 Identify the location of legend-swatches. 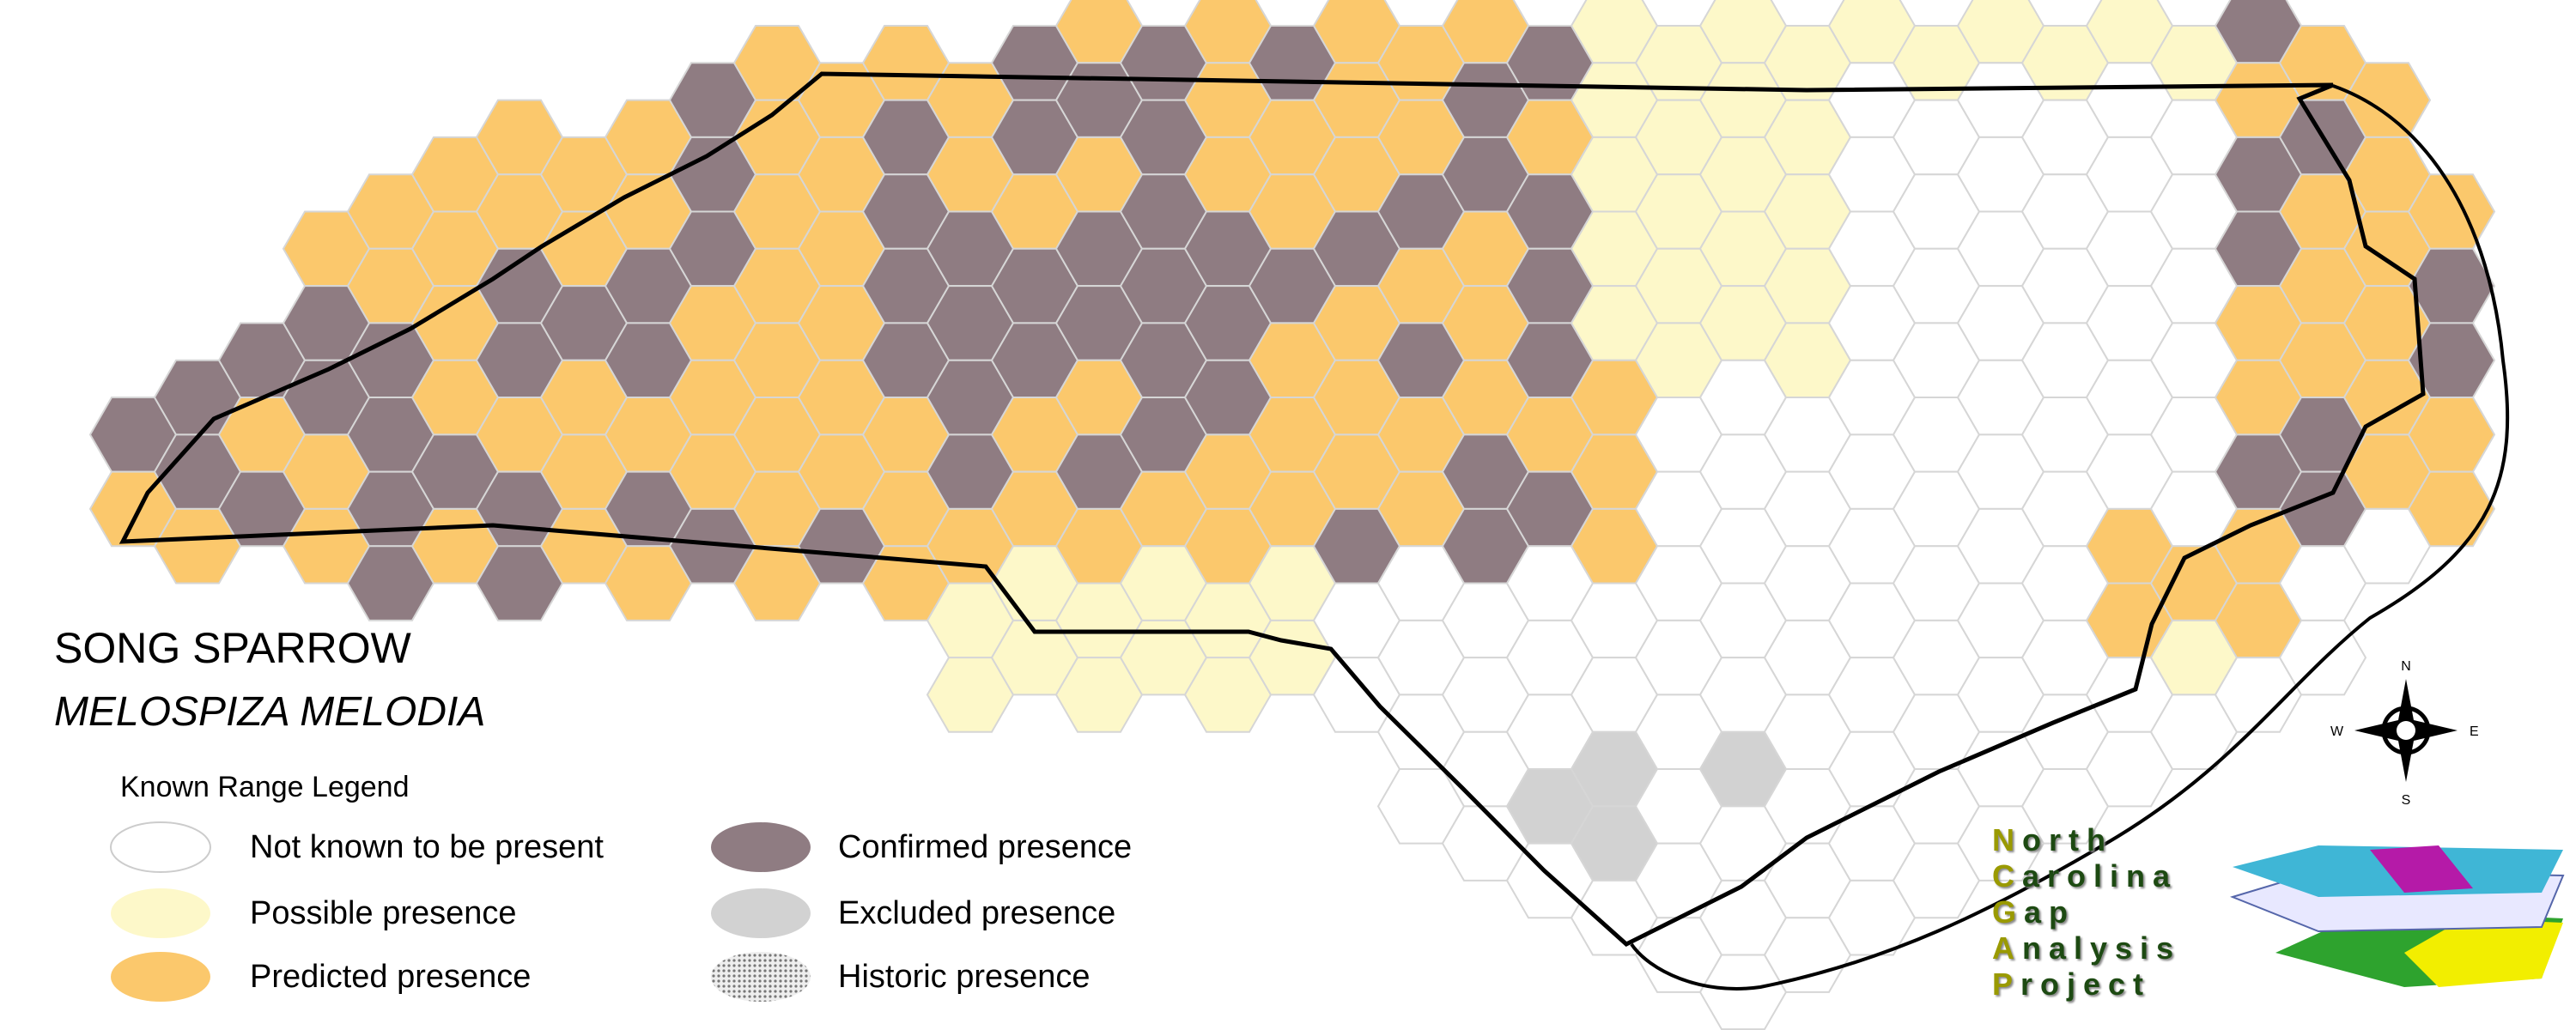
(461, 911).